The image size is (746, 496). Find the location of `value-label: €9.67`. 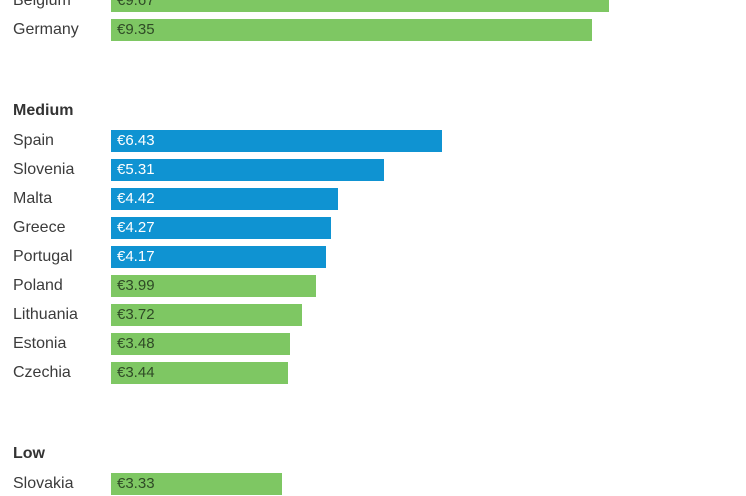

value-label: €9.67 is located at coordinates (136, 4).